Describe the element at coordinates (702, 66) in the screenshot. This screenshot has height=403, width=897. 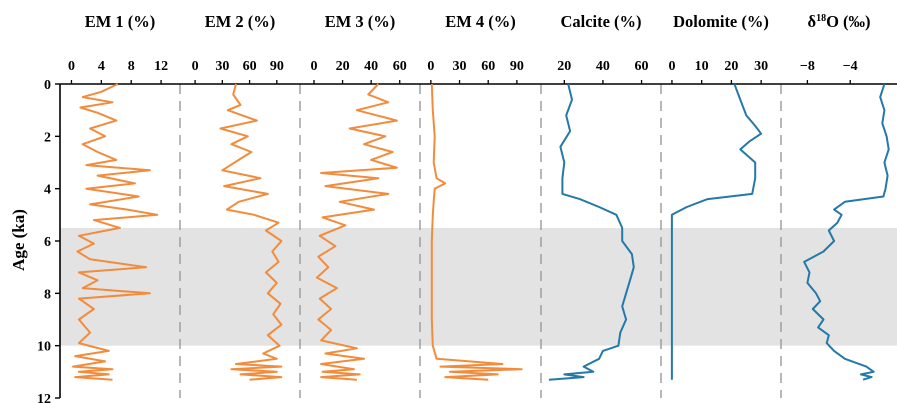
I see `x-tick-label: 10` at that location.